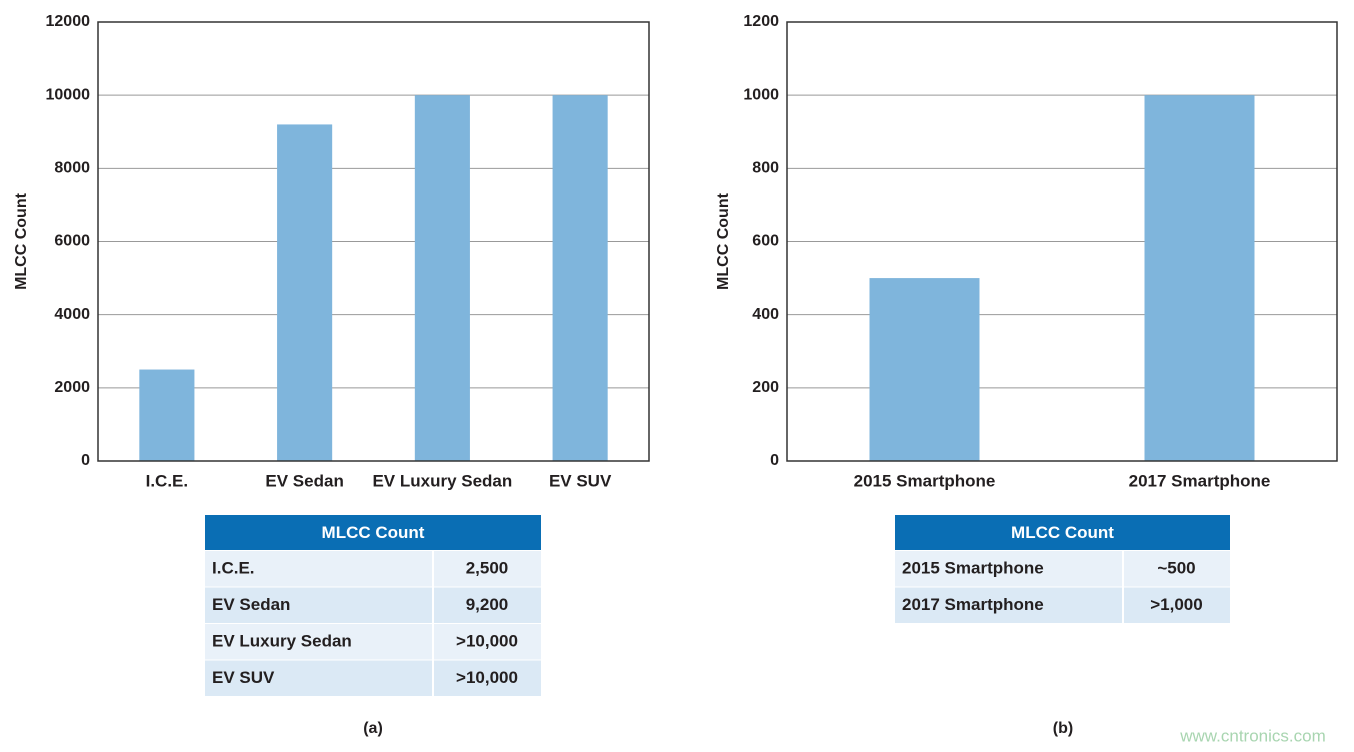 This screenshot has width=1354, height=752. Describe the element at coordinates (251, 604) in the screenshot. I see `table-cell: EV Sedan` at that location.